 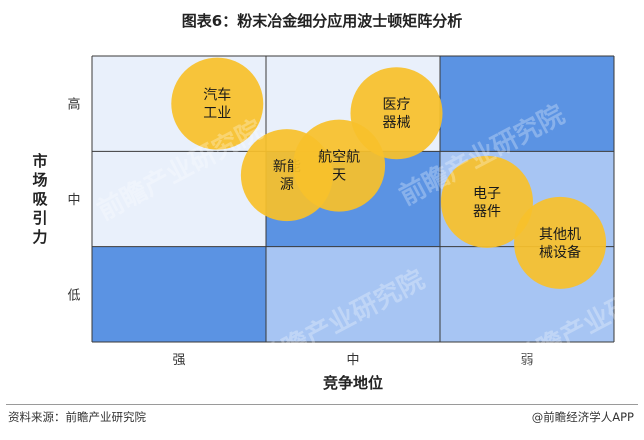 What do you see at coordinates (397, 123) in the screenshot?
I see `bubble-label: 器械` at bounding box center [397, 123].